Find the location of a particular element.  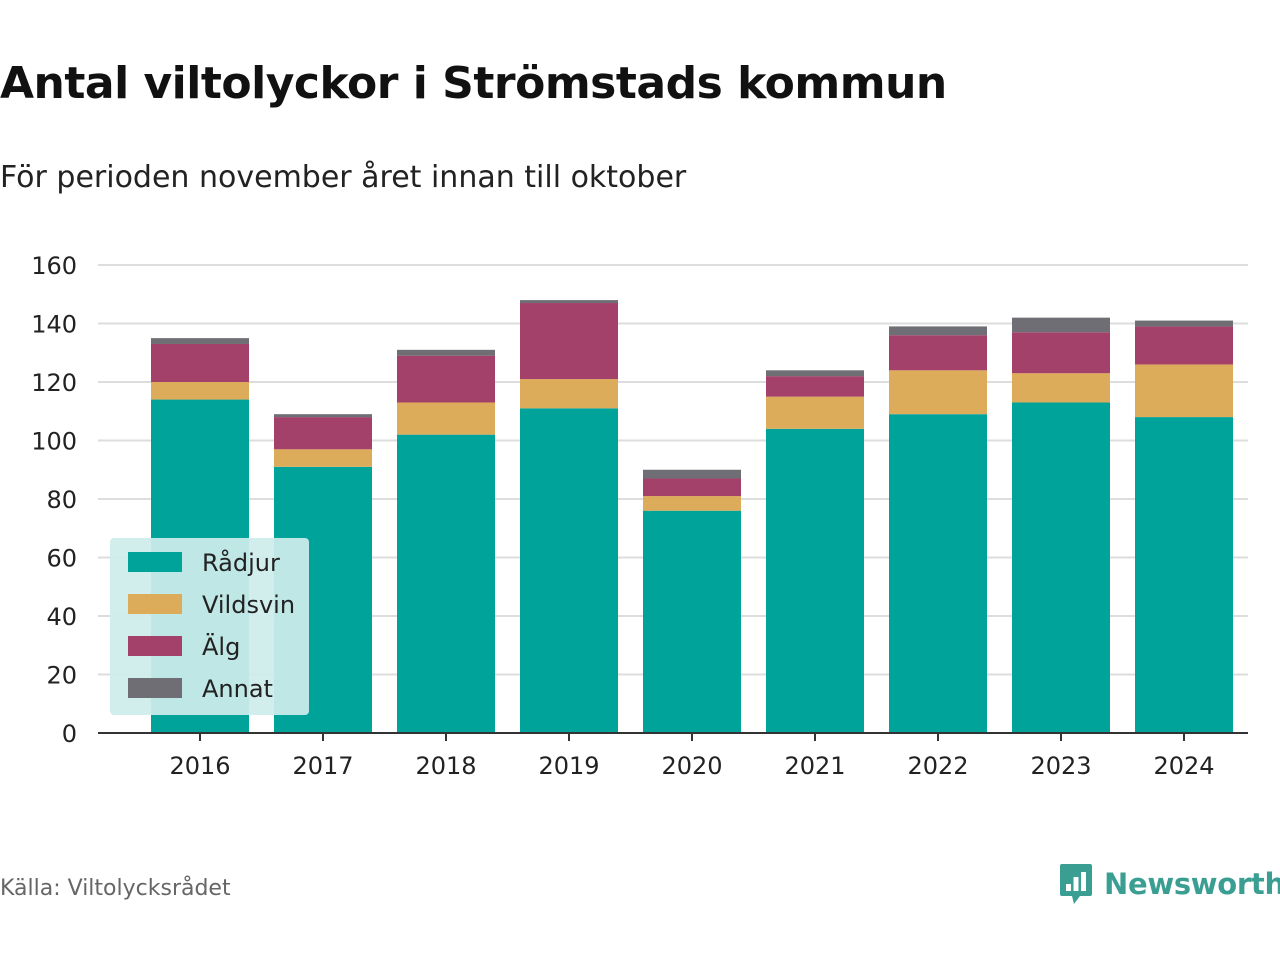

legend-swatch-älg is located at coordinates (155, 646).